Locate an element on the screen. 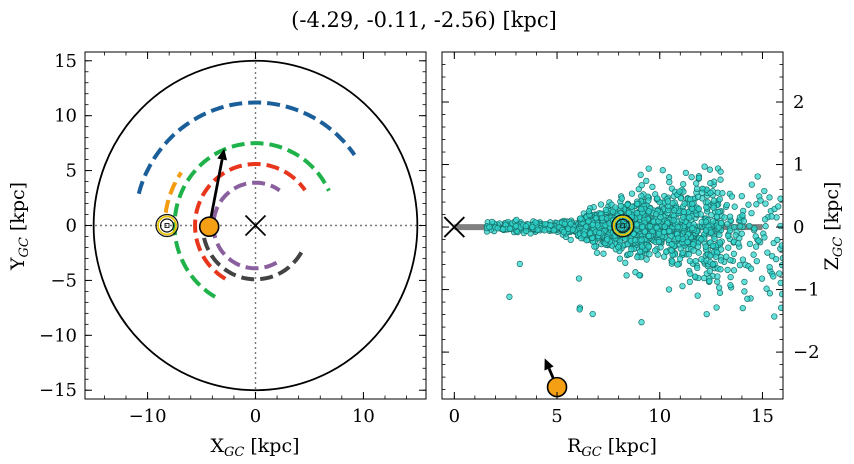 The height and width of the screenshot is (464, 854). x-tick-label: 10 is located at coordinates (659, 416).